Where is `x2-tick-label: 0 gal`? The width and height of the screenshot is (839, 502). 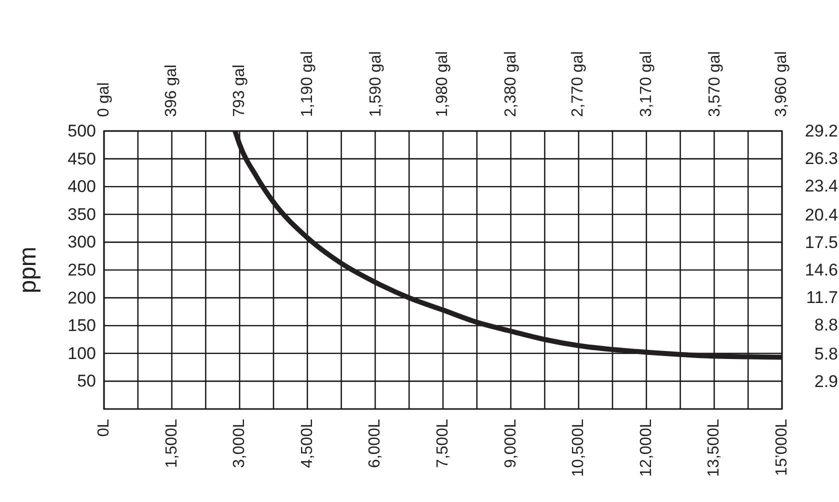 x2-tick-label: 0 gal is located at coordinates (104, 99).